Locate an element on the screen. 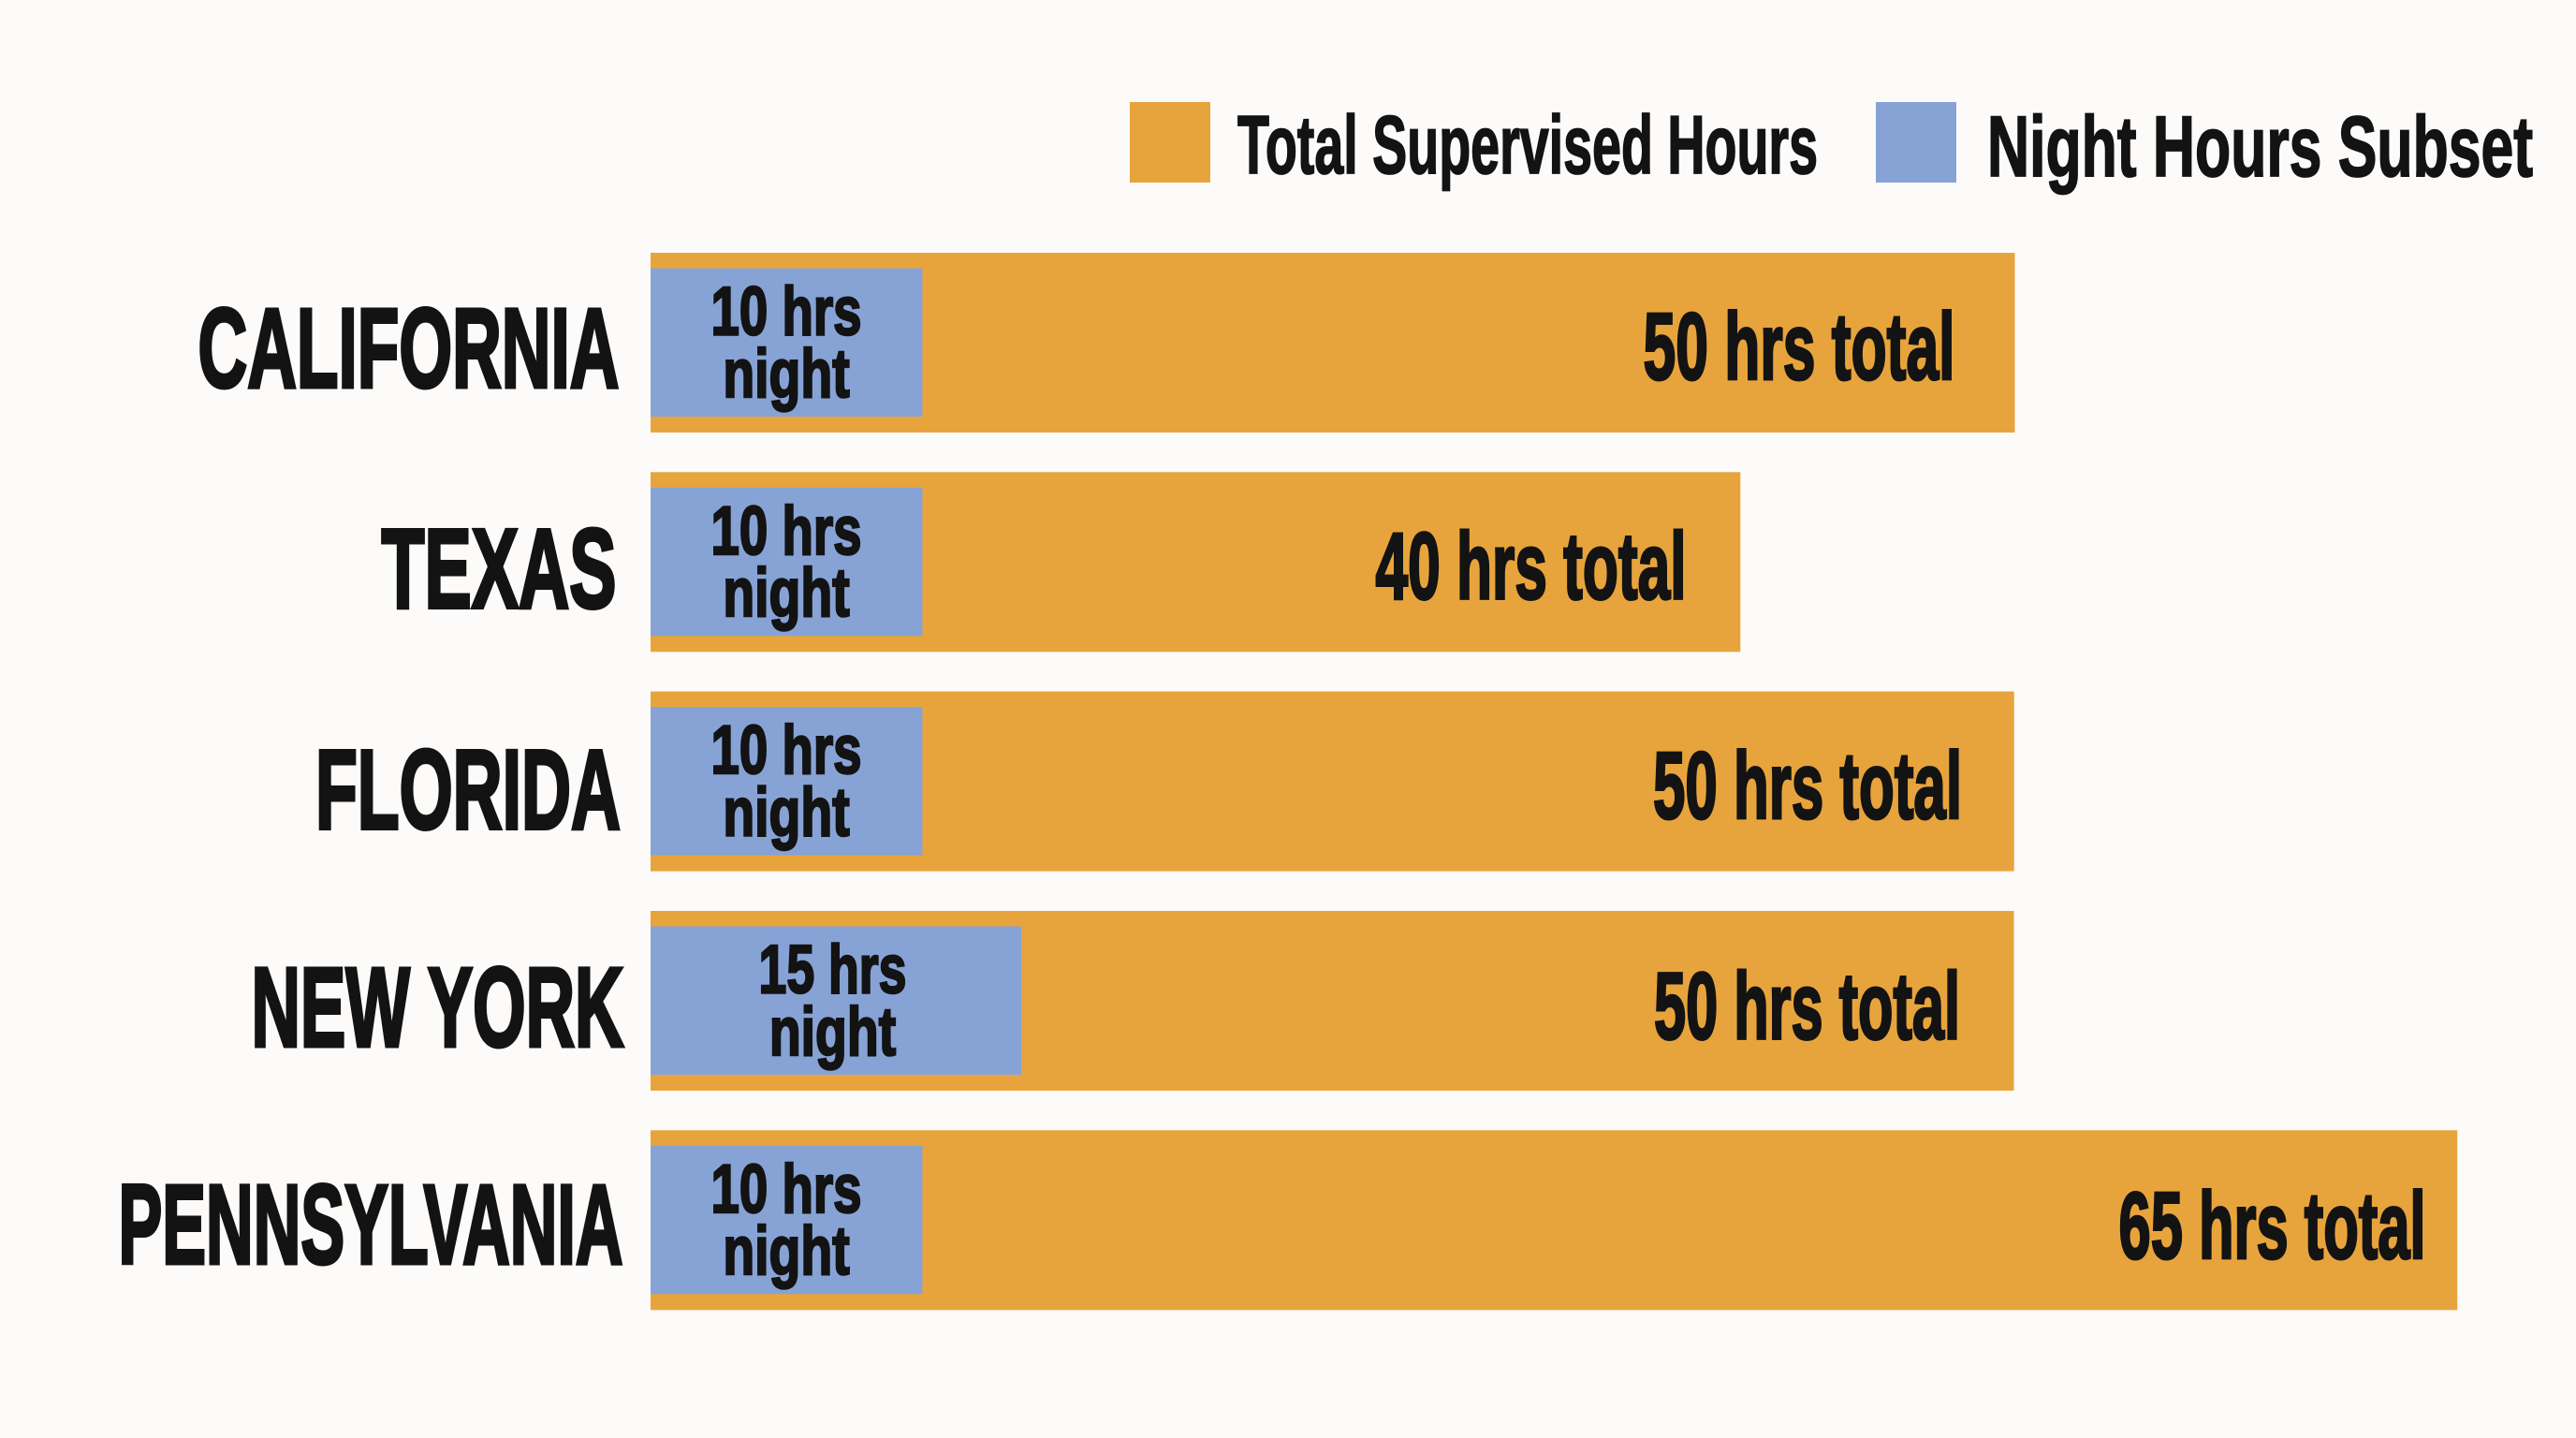 This screenshot has height=1438, width=2576. svg-text: CALIFORNIA is located at coordinates (409, 347).